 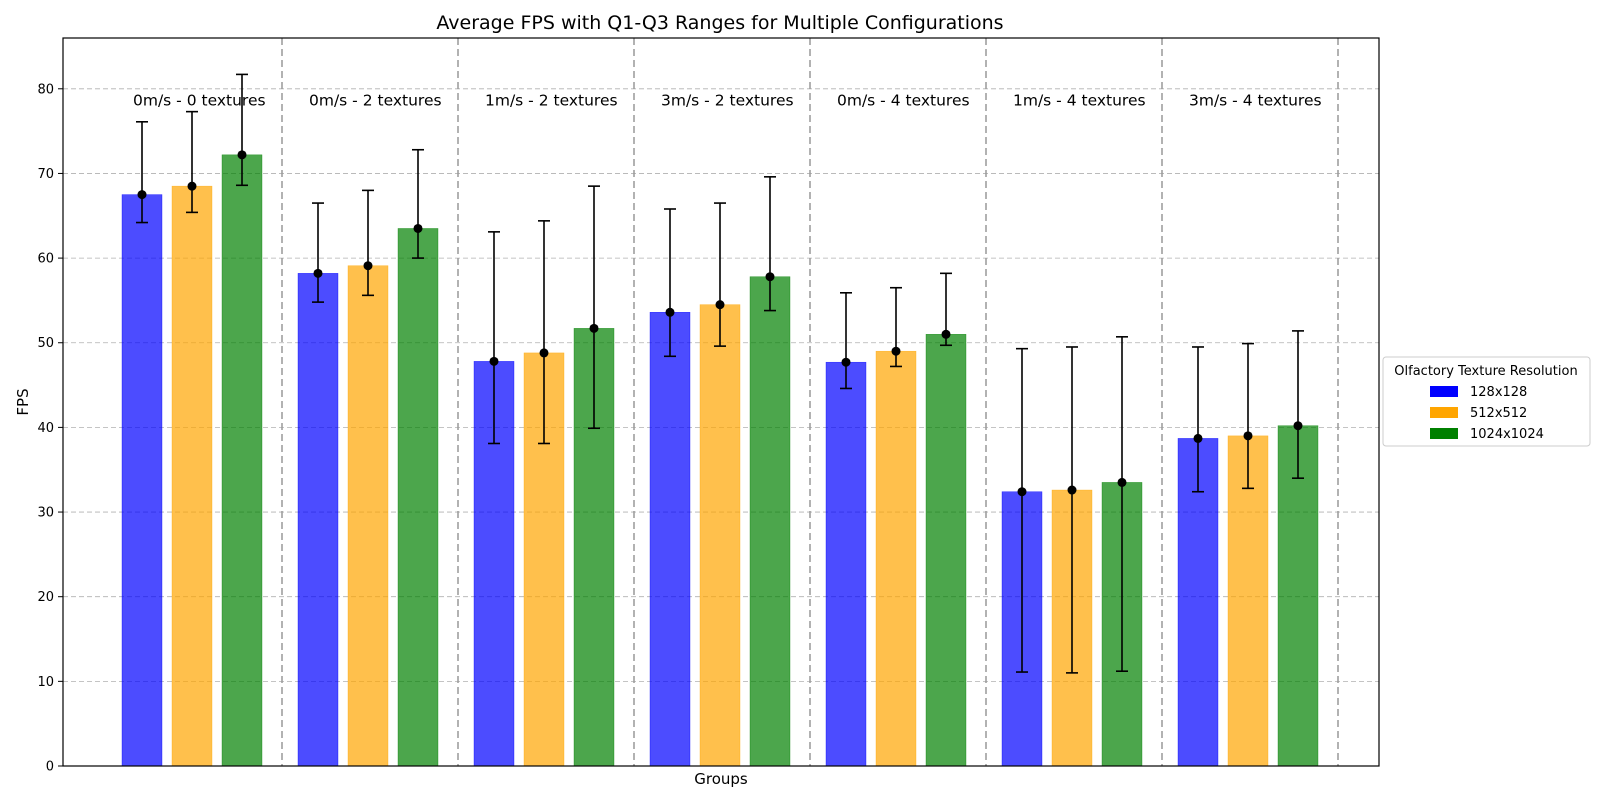 I want to click on group-label: 0m/s - 0 textures, so click(x=199, y=101).